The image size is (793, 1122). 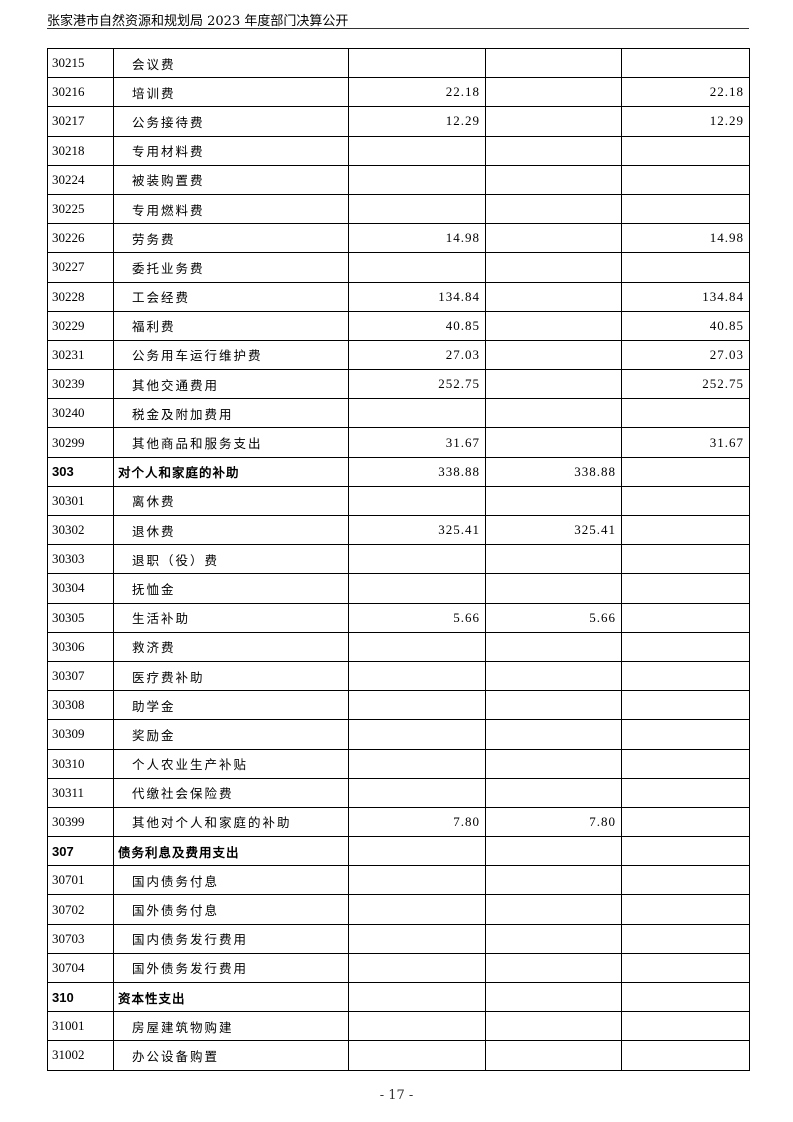 I want to click on row-code: 30310, so click(x=80, y=763).